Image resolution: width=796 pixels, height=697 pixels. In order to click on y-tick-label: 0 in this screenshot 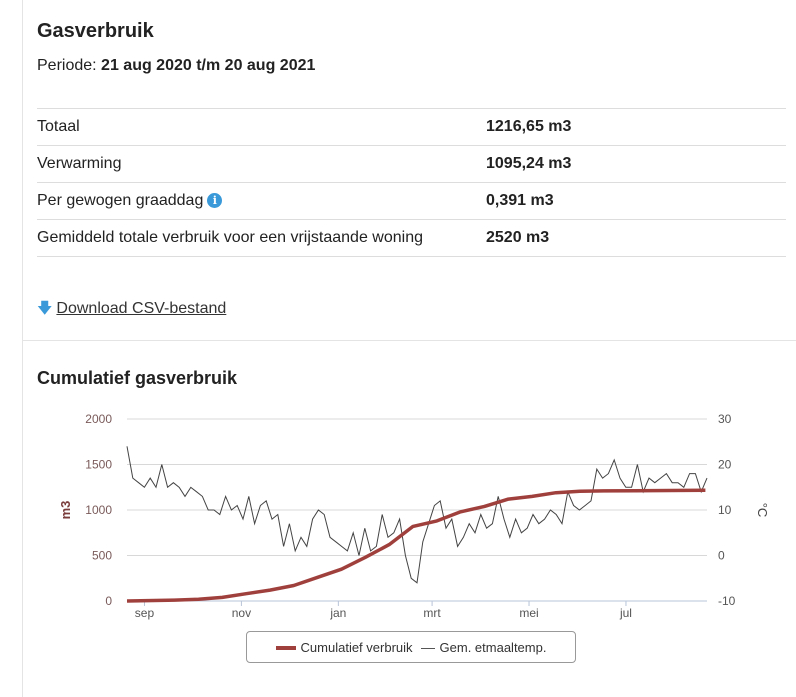, I will do `click(108, 601)`.